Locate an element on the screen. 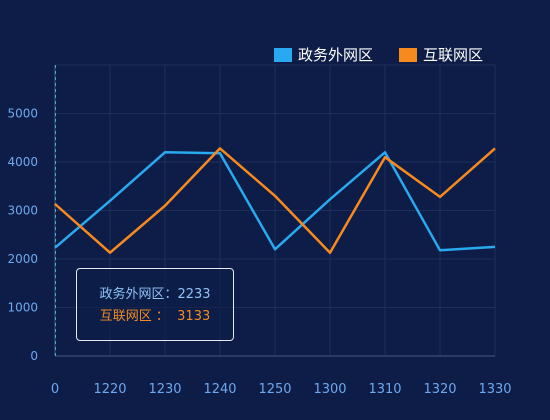  x-tick-label: 1310 is located at coordinates (384, 389).